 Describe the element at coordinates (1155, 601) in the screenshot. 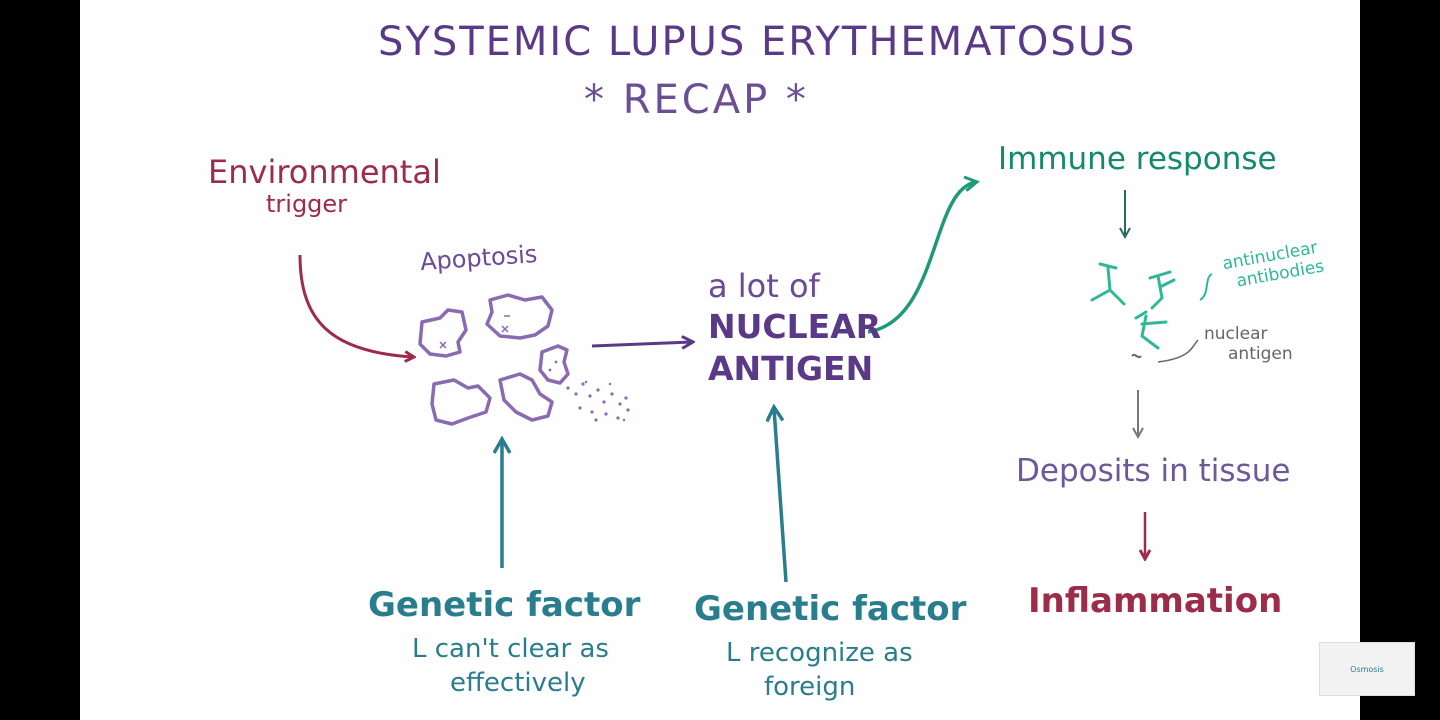

I see `inflammation-label: Inflammation` at that location.